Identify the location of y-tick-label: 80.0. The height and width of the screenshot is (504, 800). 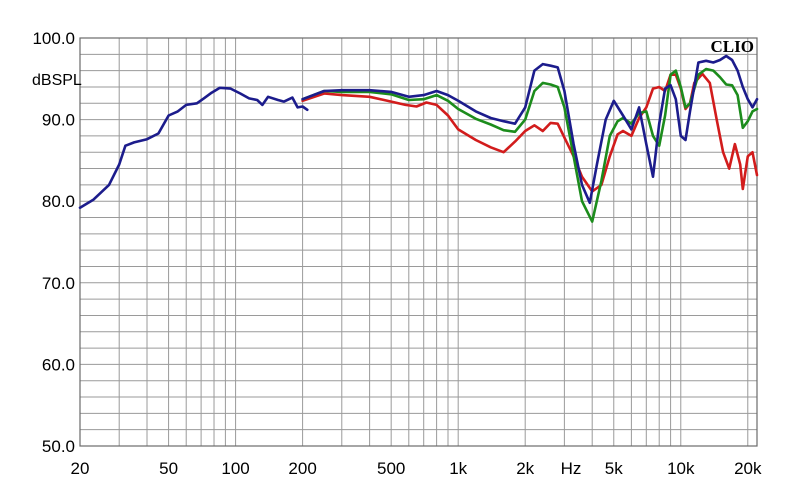
(58, 201).